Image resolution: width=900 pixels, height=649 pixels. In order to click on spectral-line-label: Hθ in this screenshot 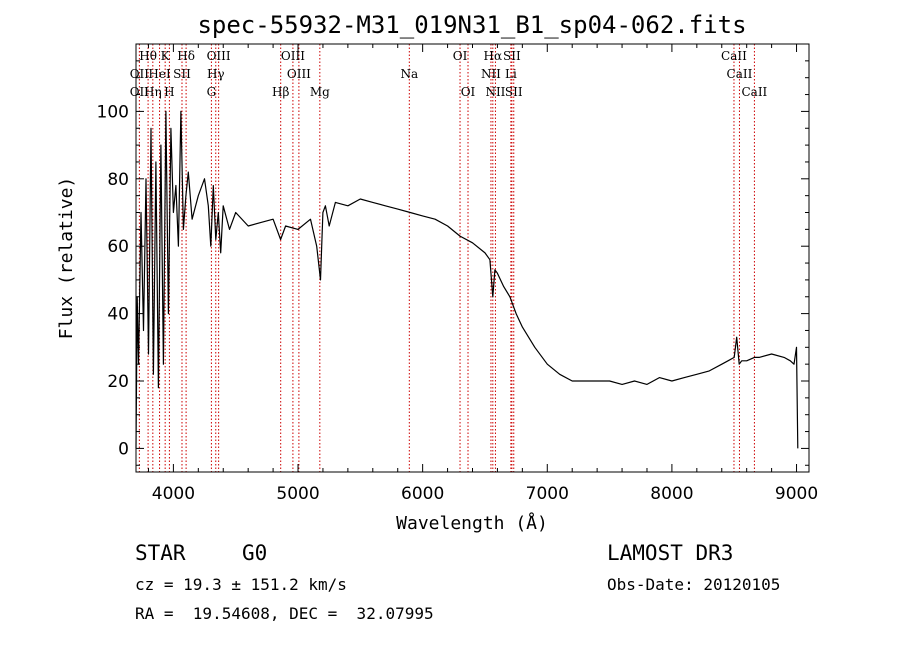, I will do `click(148, 56)`.